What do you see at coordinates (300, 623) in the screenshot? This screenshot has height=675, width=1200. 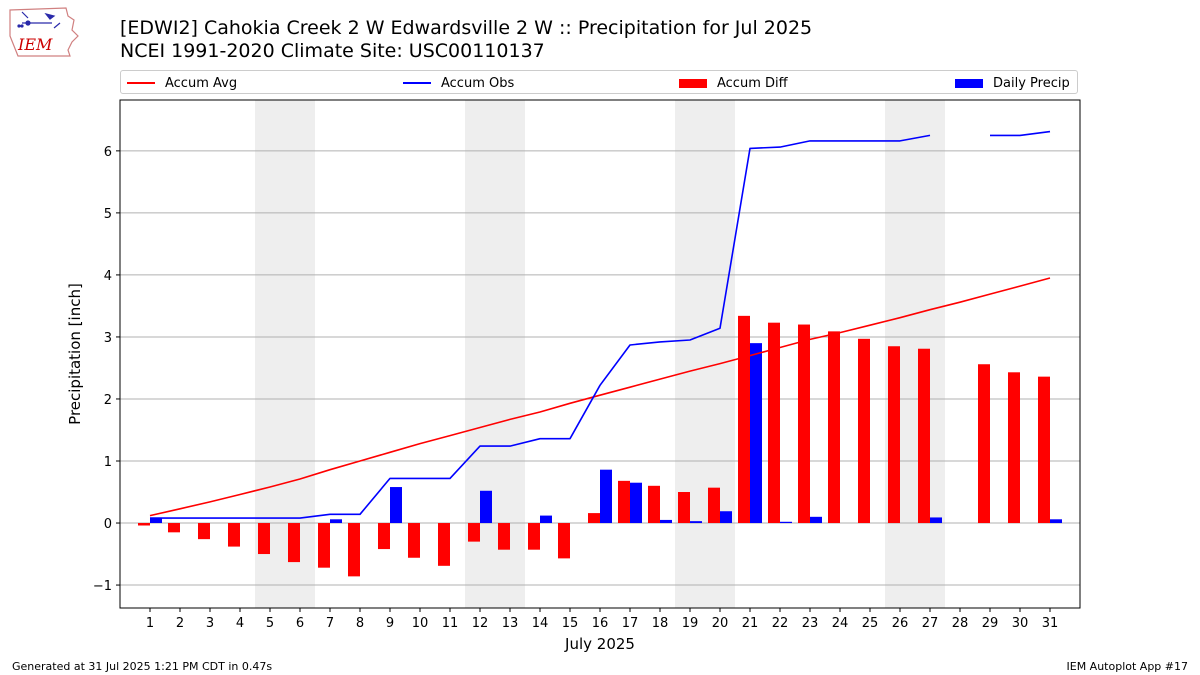 I see `x-tick-label: 6` at bounding box center [300, 623].